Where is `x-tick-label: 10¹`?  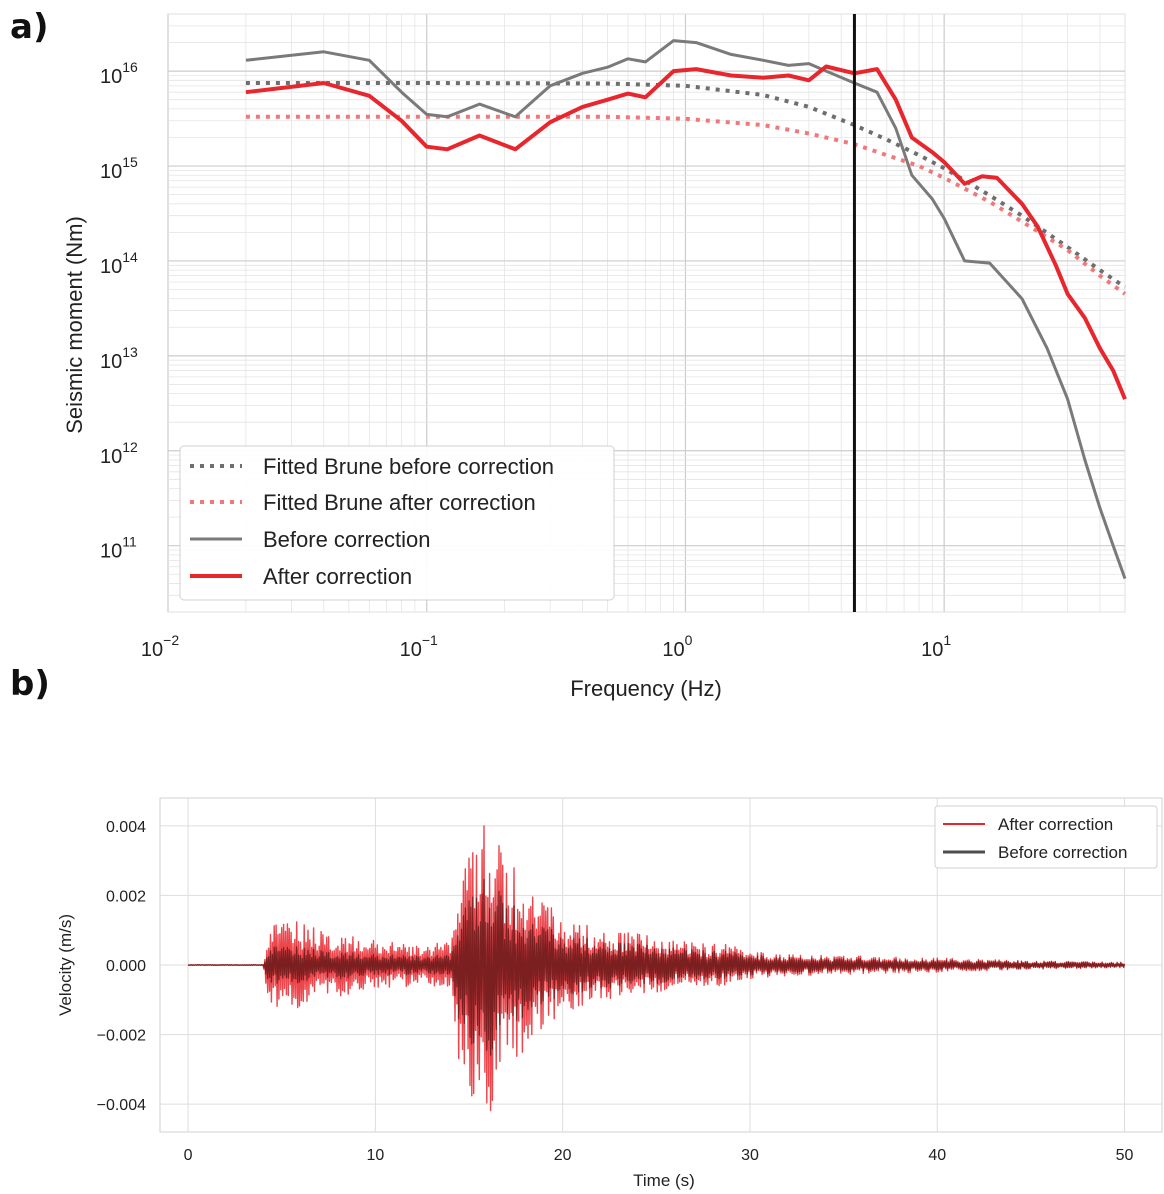
x-tick-label: 10¹ is located at coordinates (936, 646).